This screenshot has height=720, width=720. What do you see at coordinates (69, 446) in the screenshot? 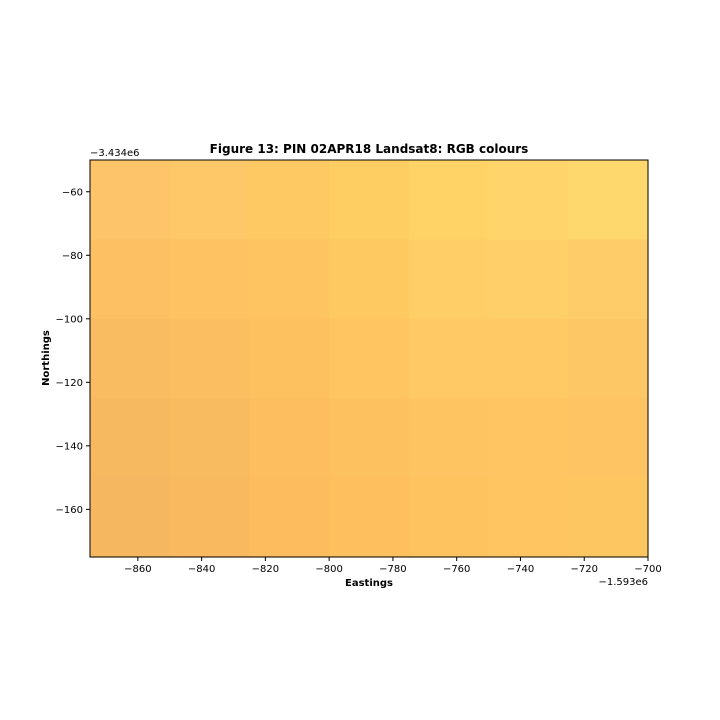
I see `y-tick-label: −140` at bounding box center [69, 446].